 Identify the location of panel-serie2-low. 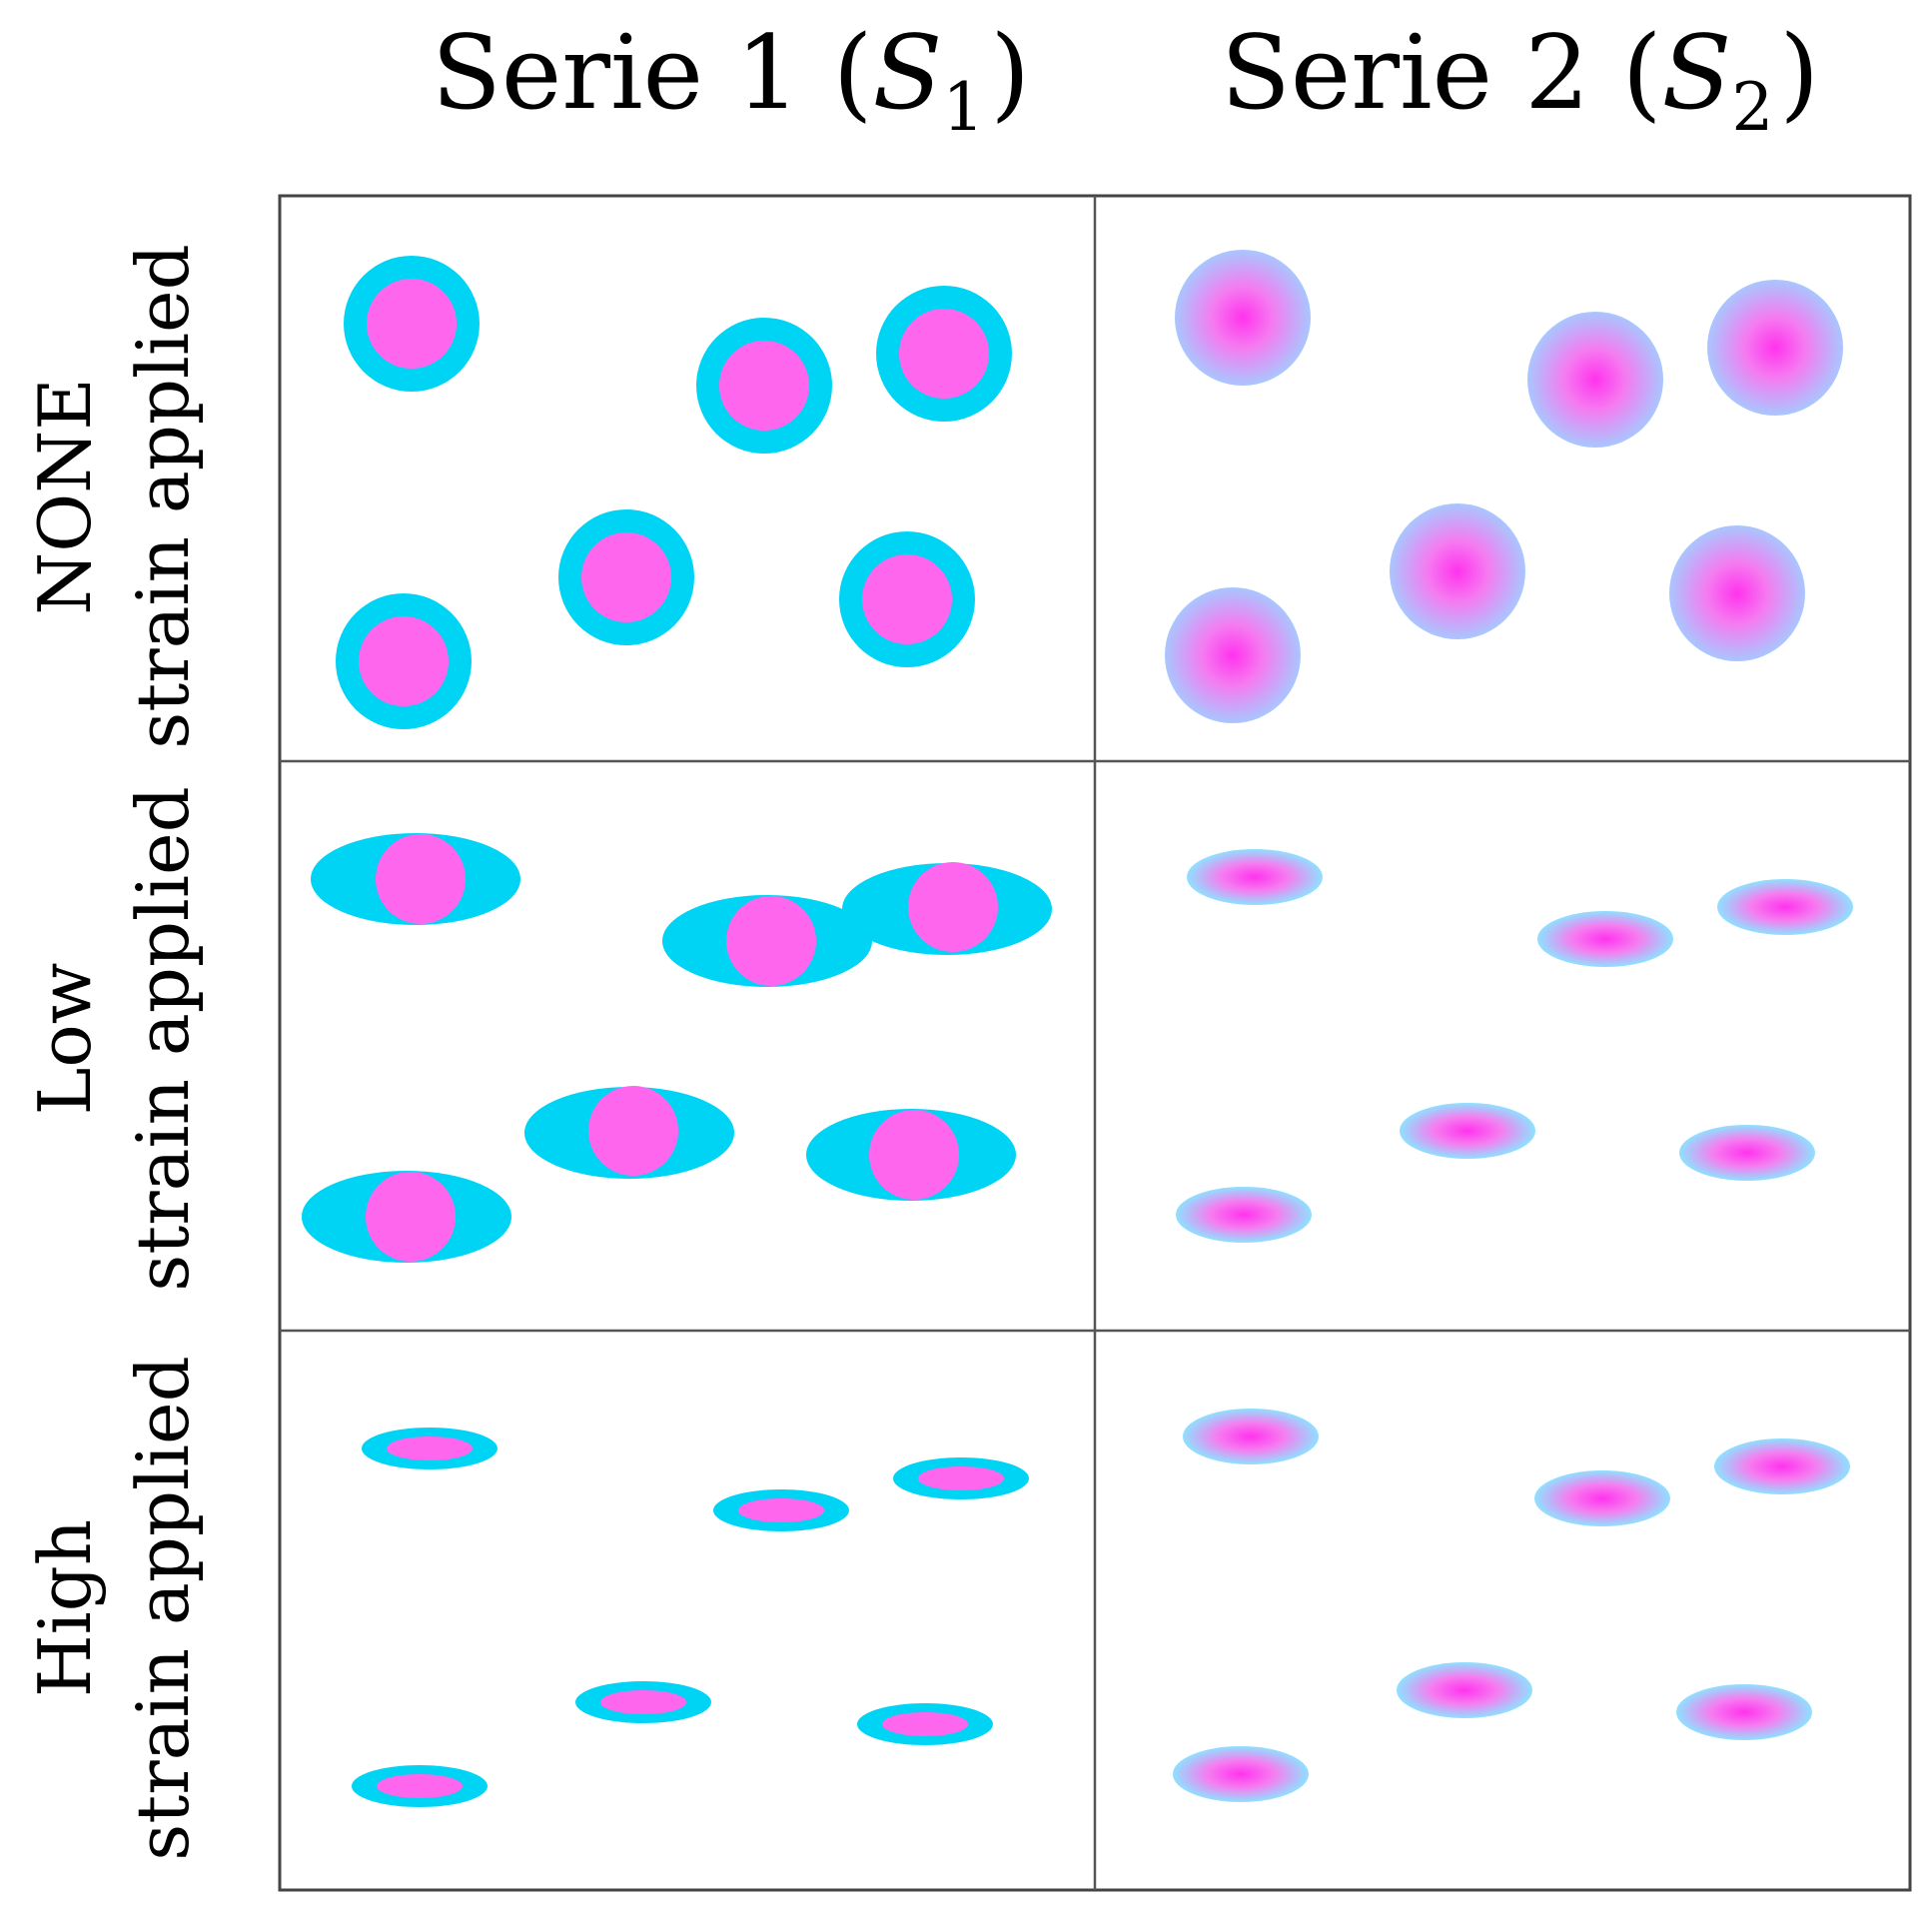
(1514, 1046).